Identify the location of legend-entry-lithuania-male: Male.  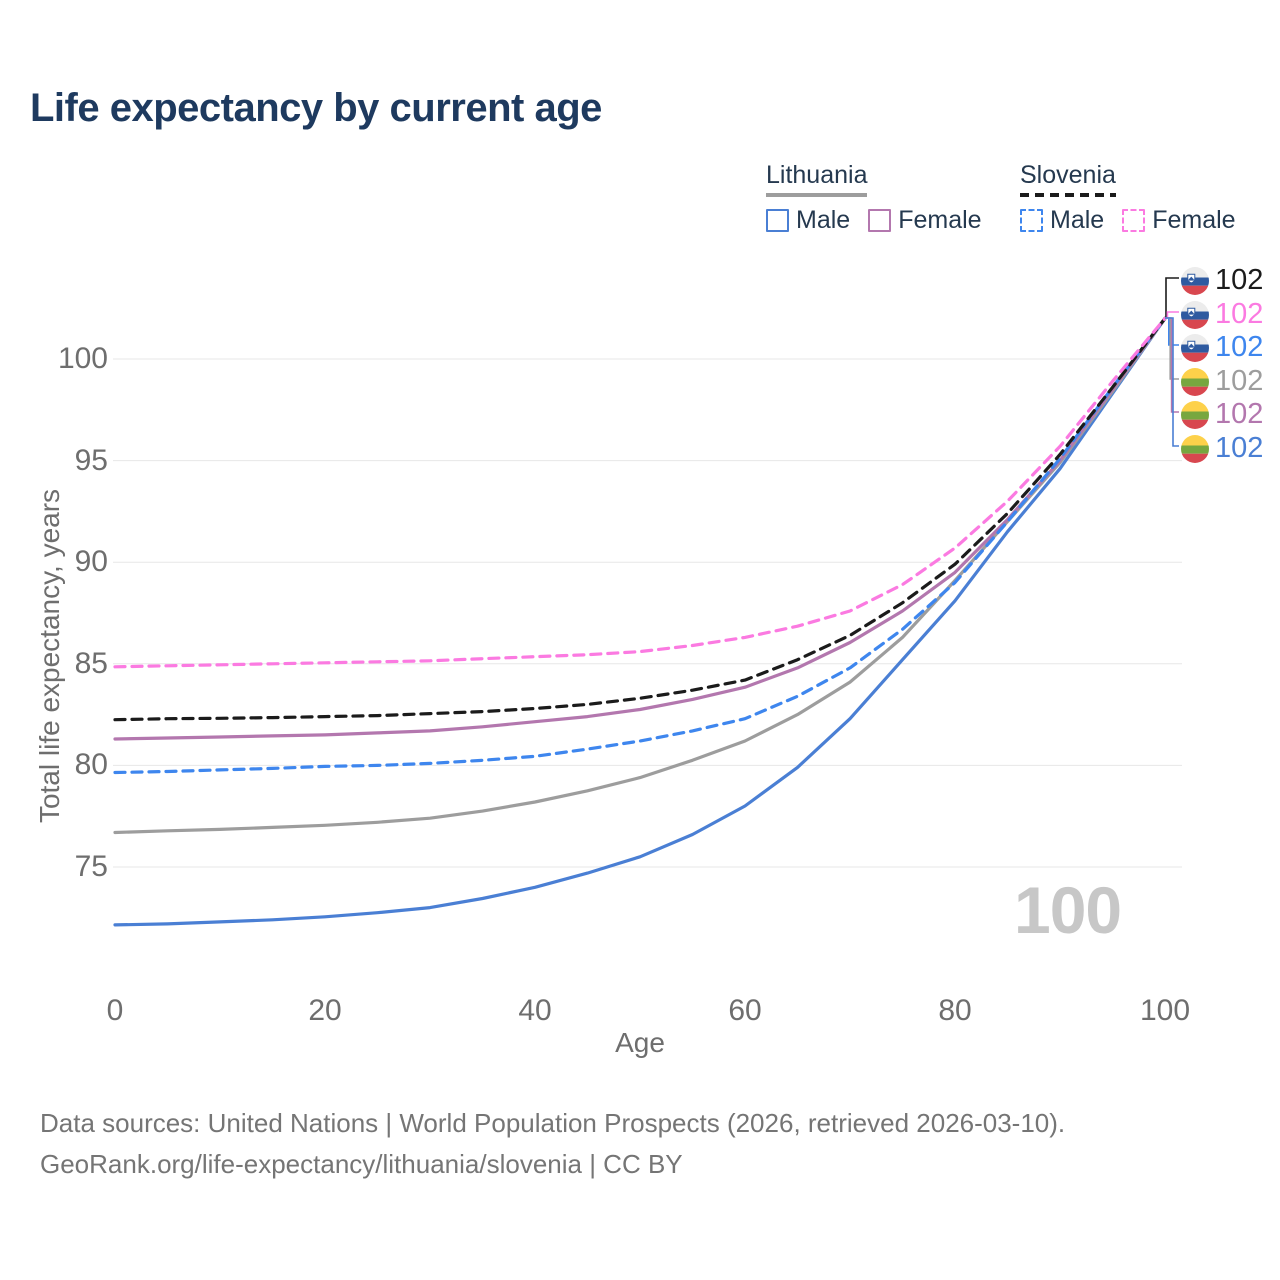
(808, 220).